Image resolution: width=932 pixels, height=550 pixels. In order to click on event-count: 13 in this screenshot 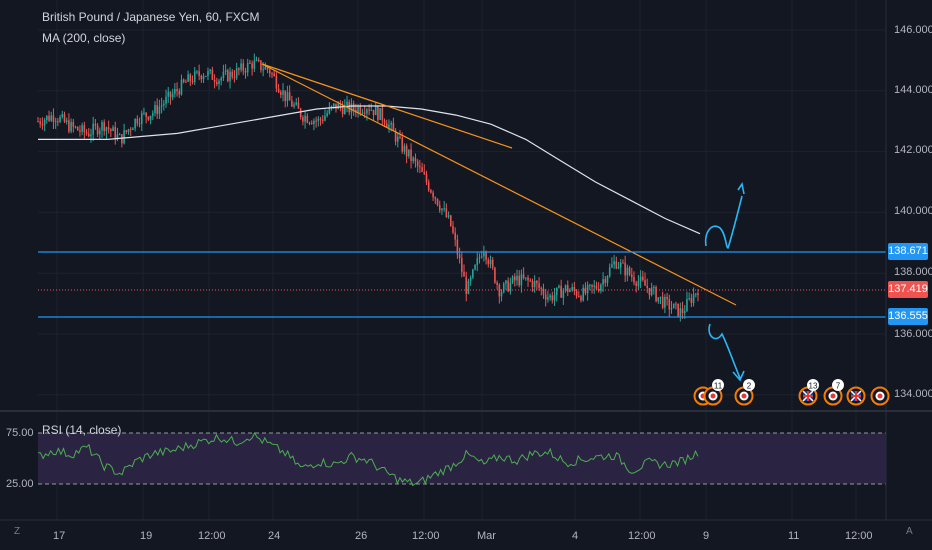, I will do `click(813, 386)`.